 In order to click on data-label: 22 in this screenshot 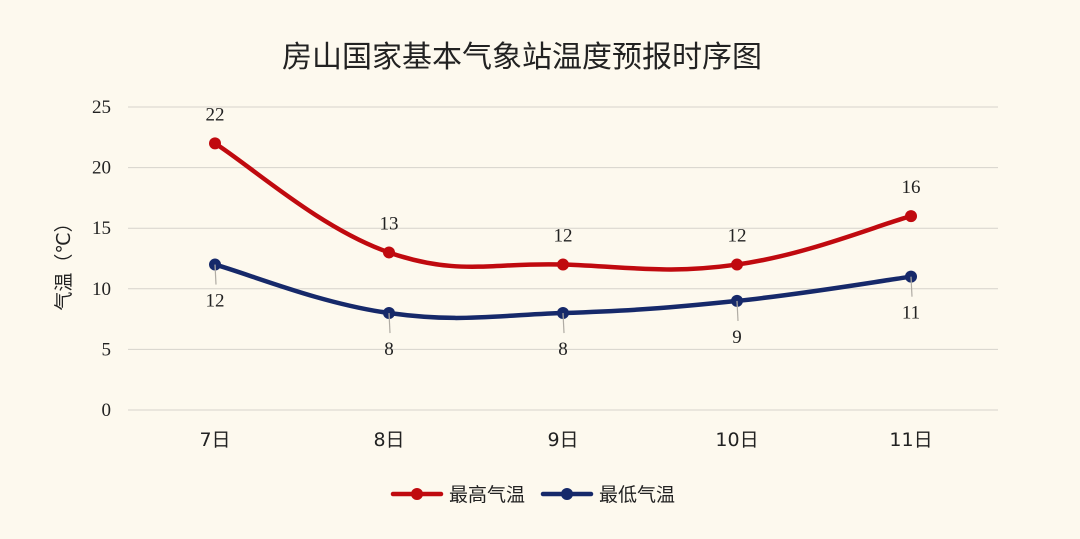, I will do `click(215, 114)`.